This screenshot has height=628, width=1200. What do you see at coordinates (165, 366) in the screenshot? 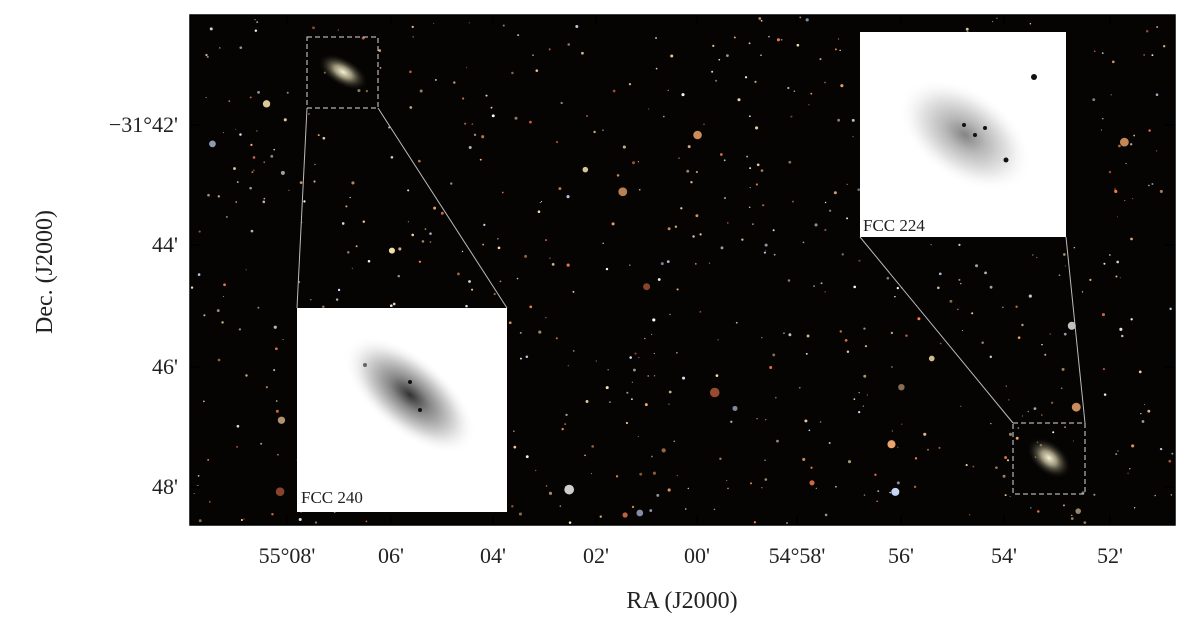
I see `y-tick-label: 46'` at bounding box center [165, 366].